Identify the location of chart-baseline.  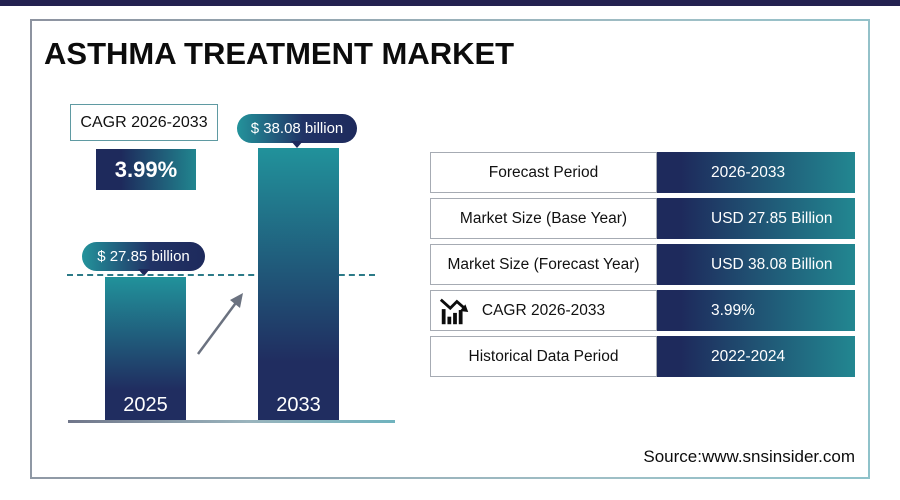
(231, 421).